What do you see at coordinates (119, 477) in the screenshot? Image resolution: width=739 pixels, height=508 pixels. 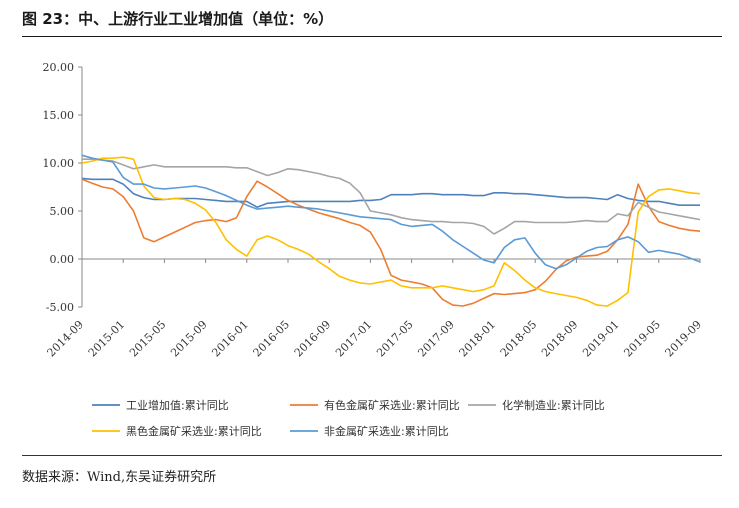 I see `data-source: 数据来源：Wind,东吴证券研究所` at bounding box center [119, 477].